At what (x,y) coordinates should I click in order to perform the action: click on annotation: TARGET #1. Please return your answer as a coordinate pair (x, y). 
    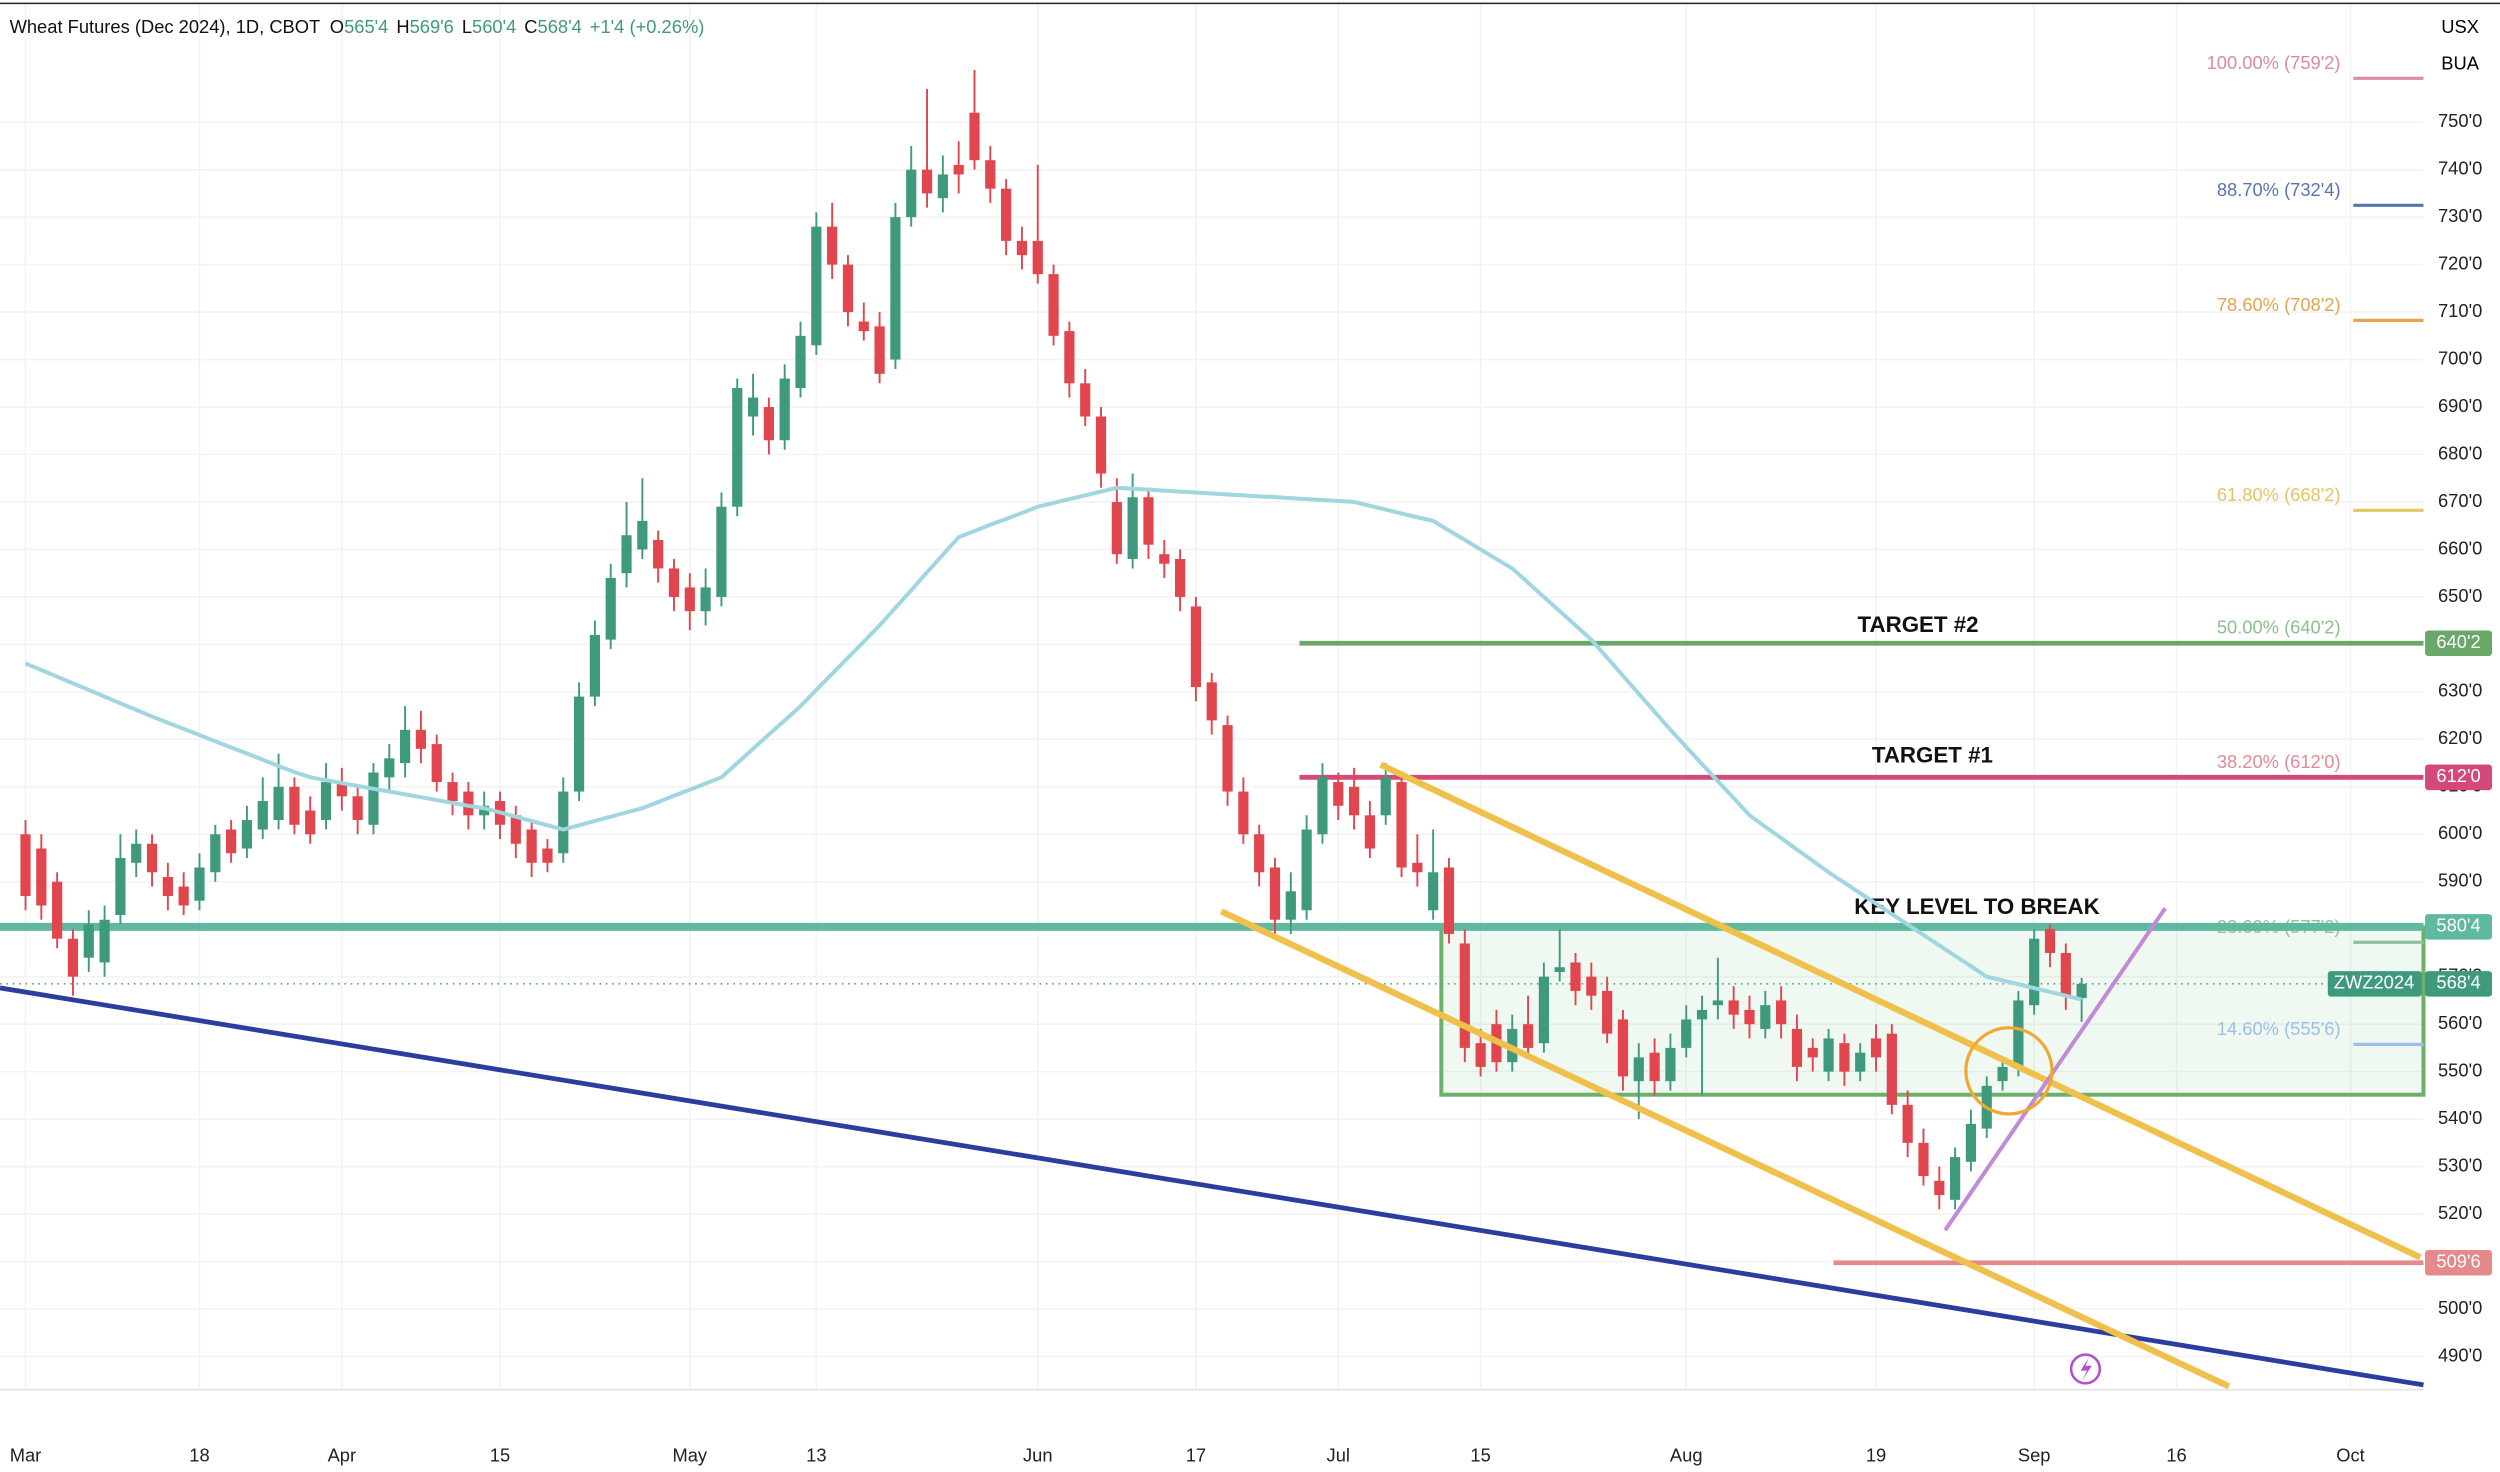
    Looking at the image, I should click on (1932, 755).